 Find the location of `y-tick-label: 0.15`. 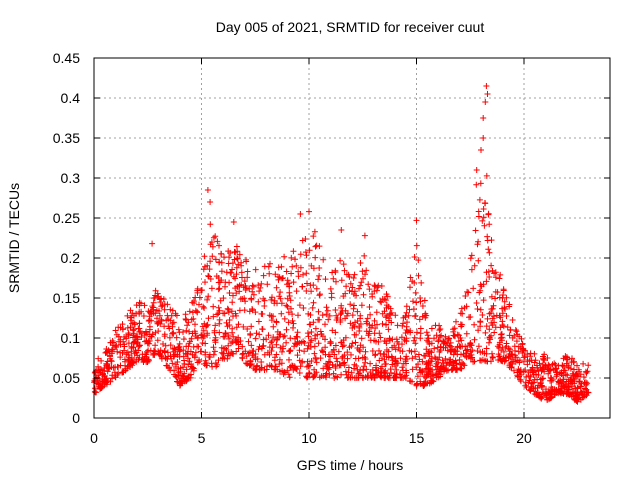

y-tick-label: 0.15 is located at coordinates (66, 298).